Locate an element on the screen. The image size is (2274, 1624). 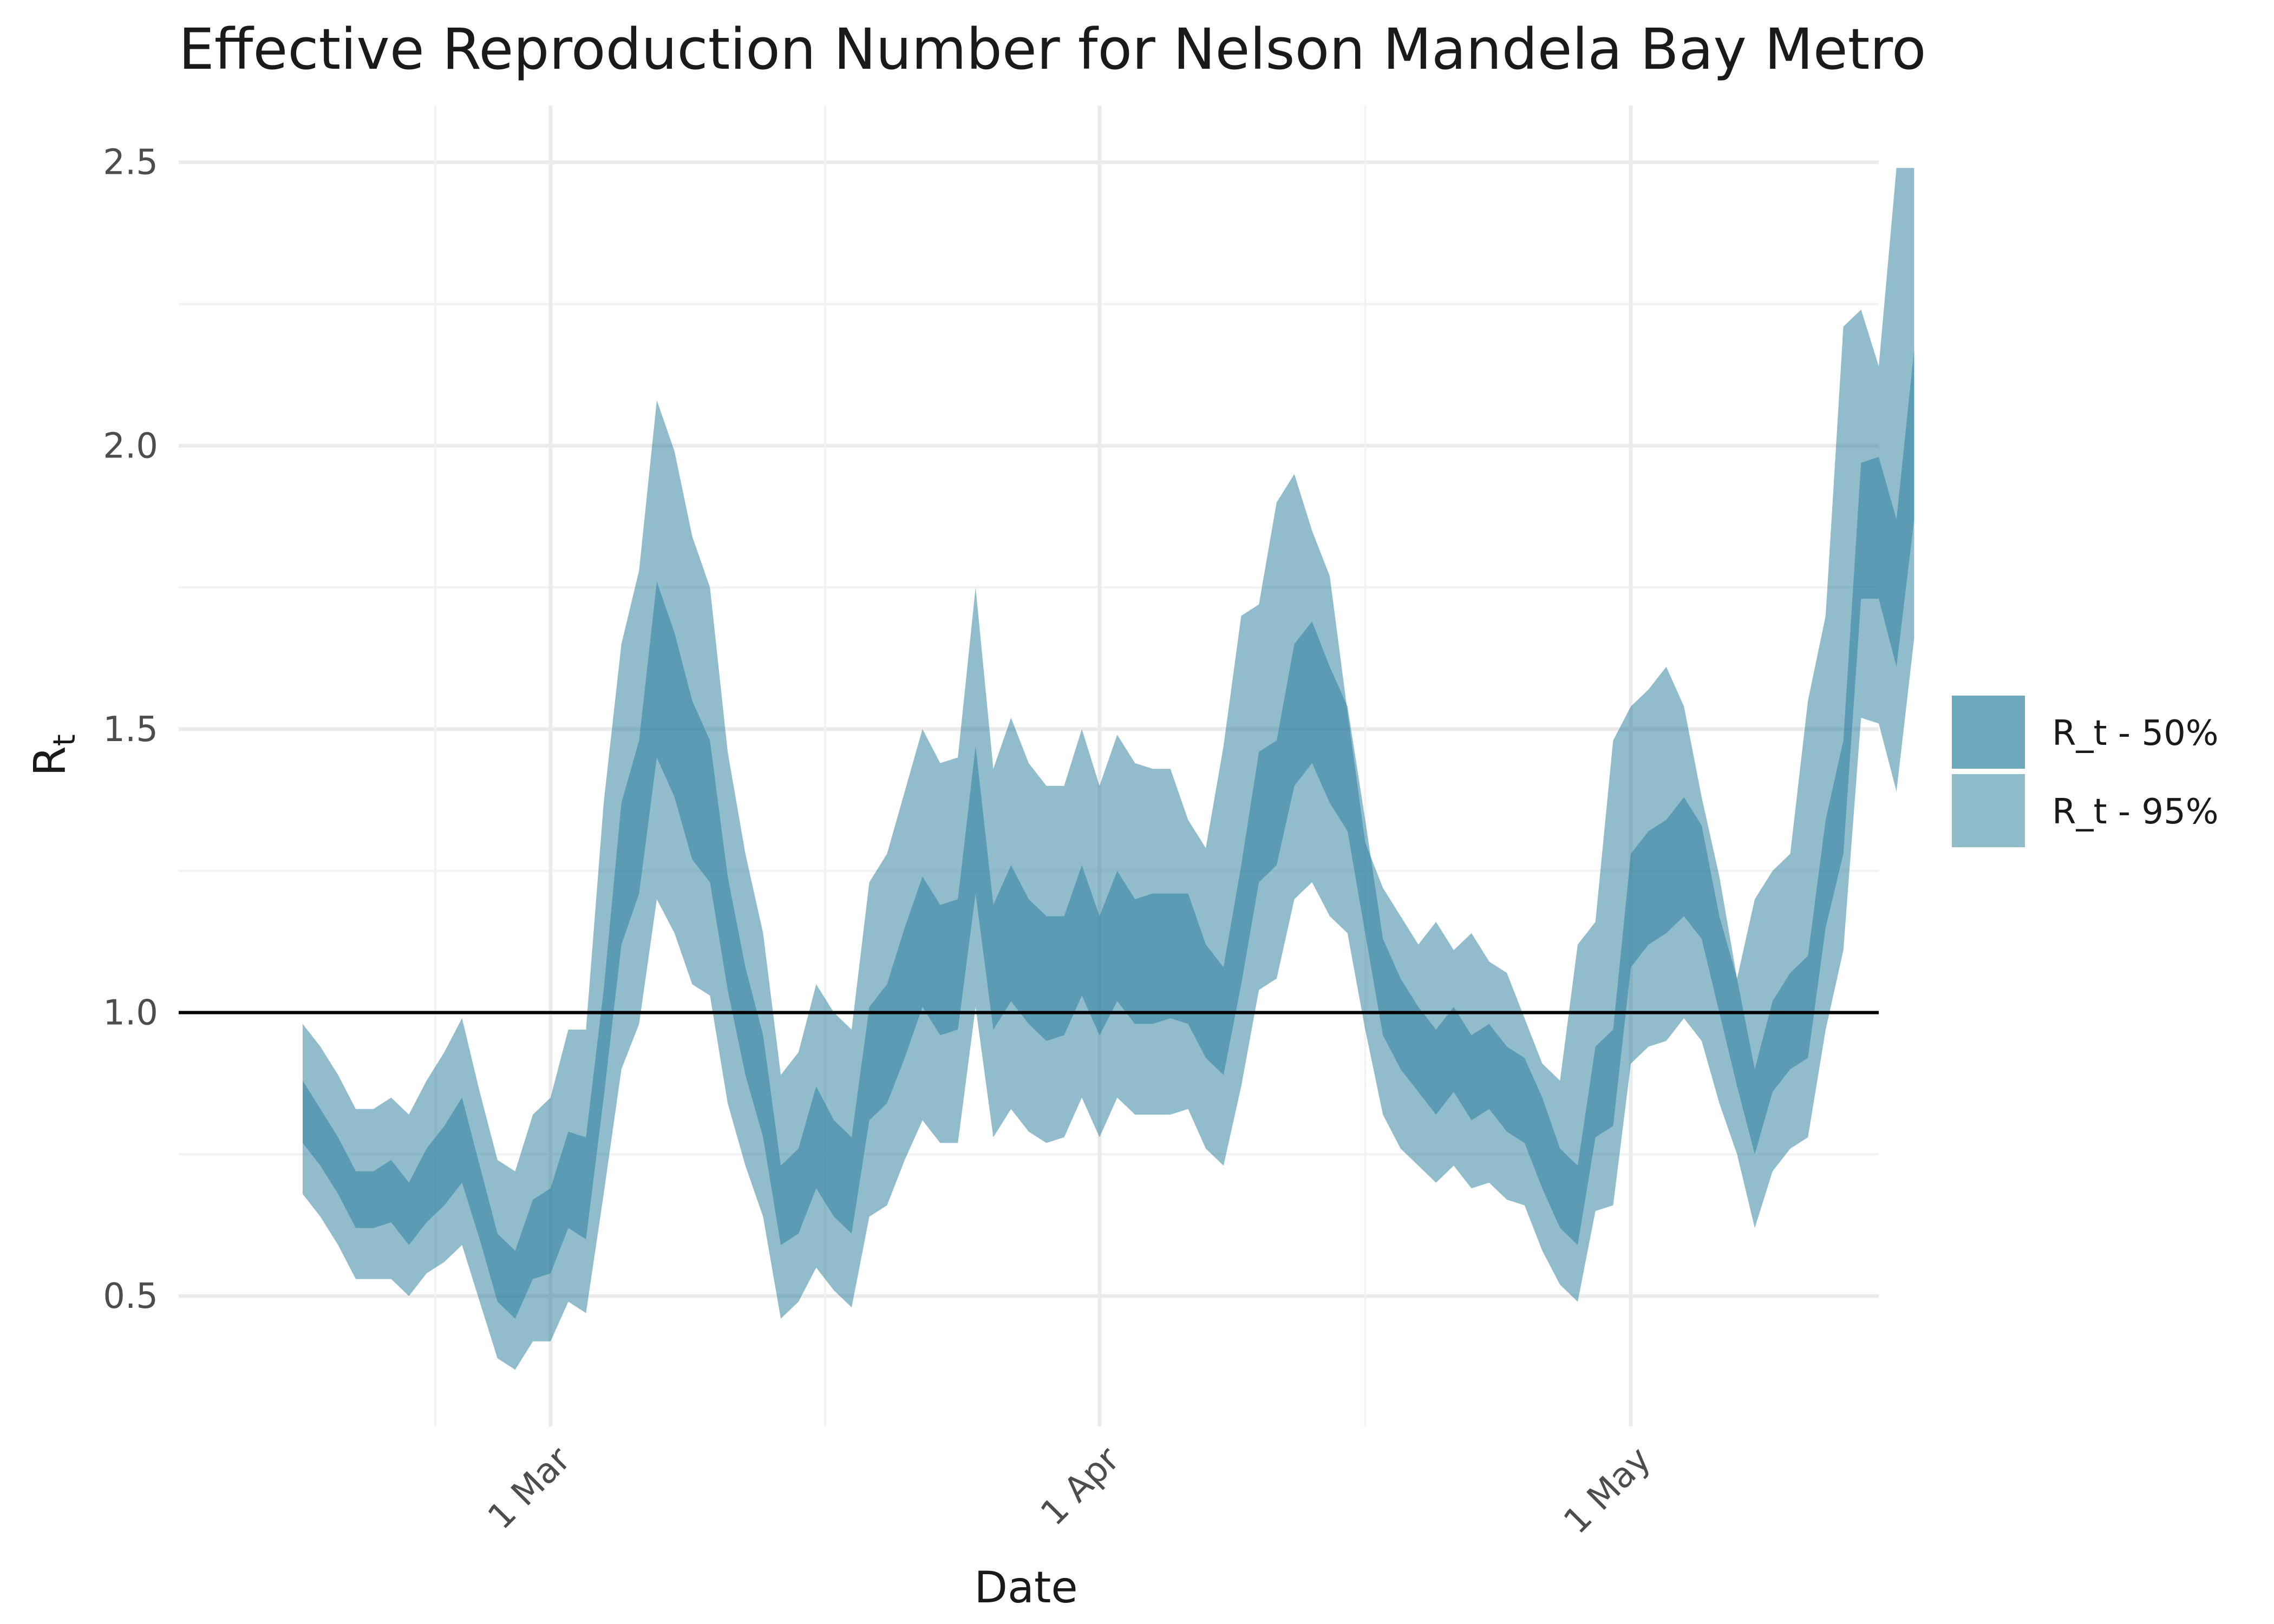
x-axis-title: Date is located at coordinates (1026, 1587).